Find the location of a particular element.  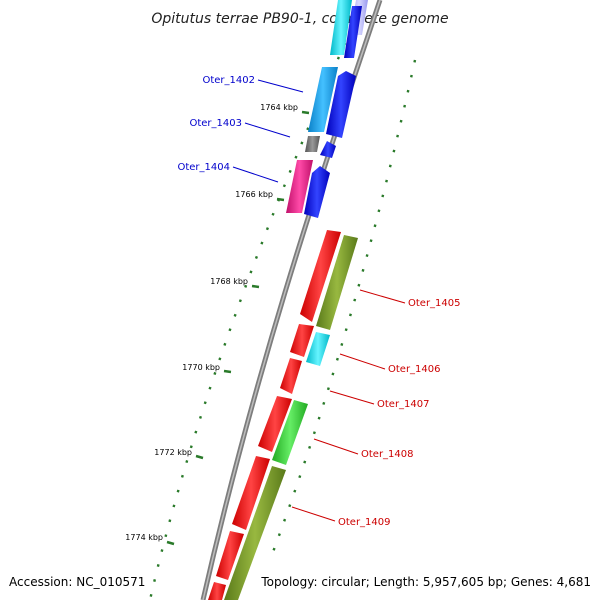

gene-label-oter-1402: Oter_1402 is located at coordinates (228, 80).